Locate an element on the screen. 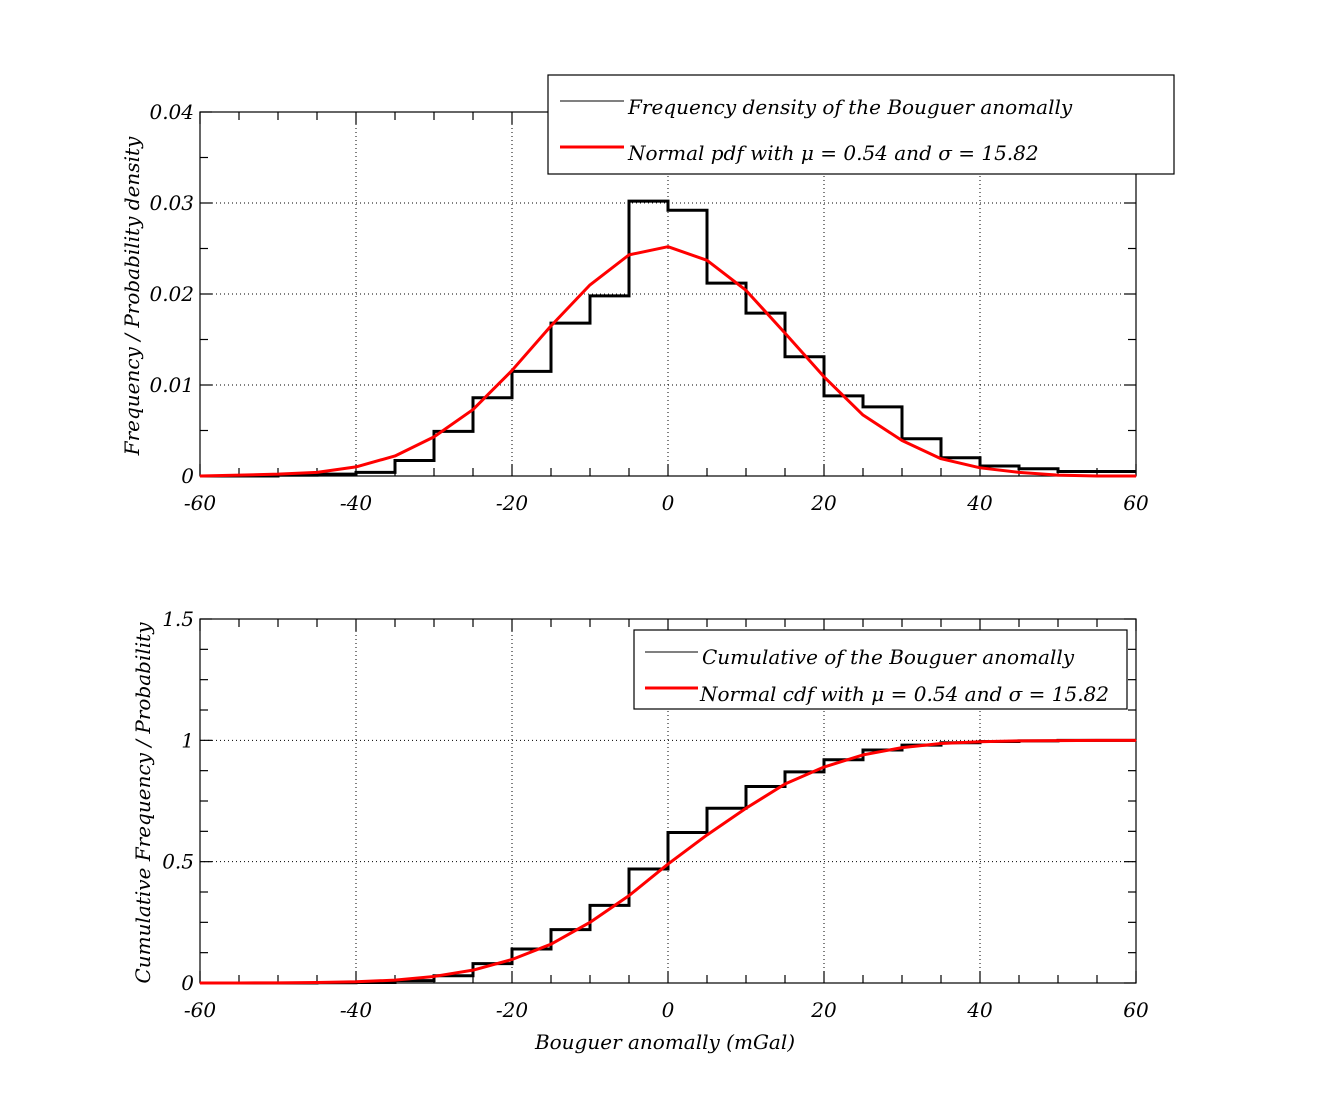 This screenshot has height=1118, width=1336. cdf-y-tick-label: 1 is located at coordinates (187, 740).